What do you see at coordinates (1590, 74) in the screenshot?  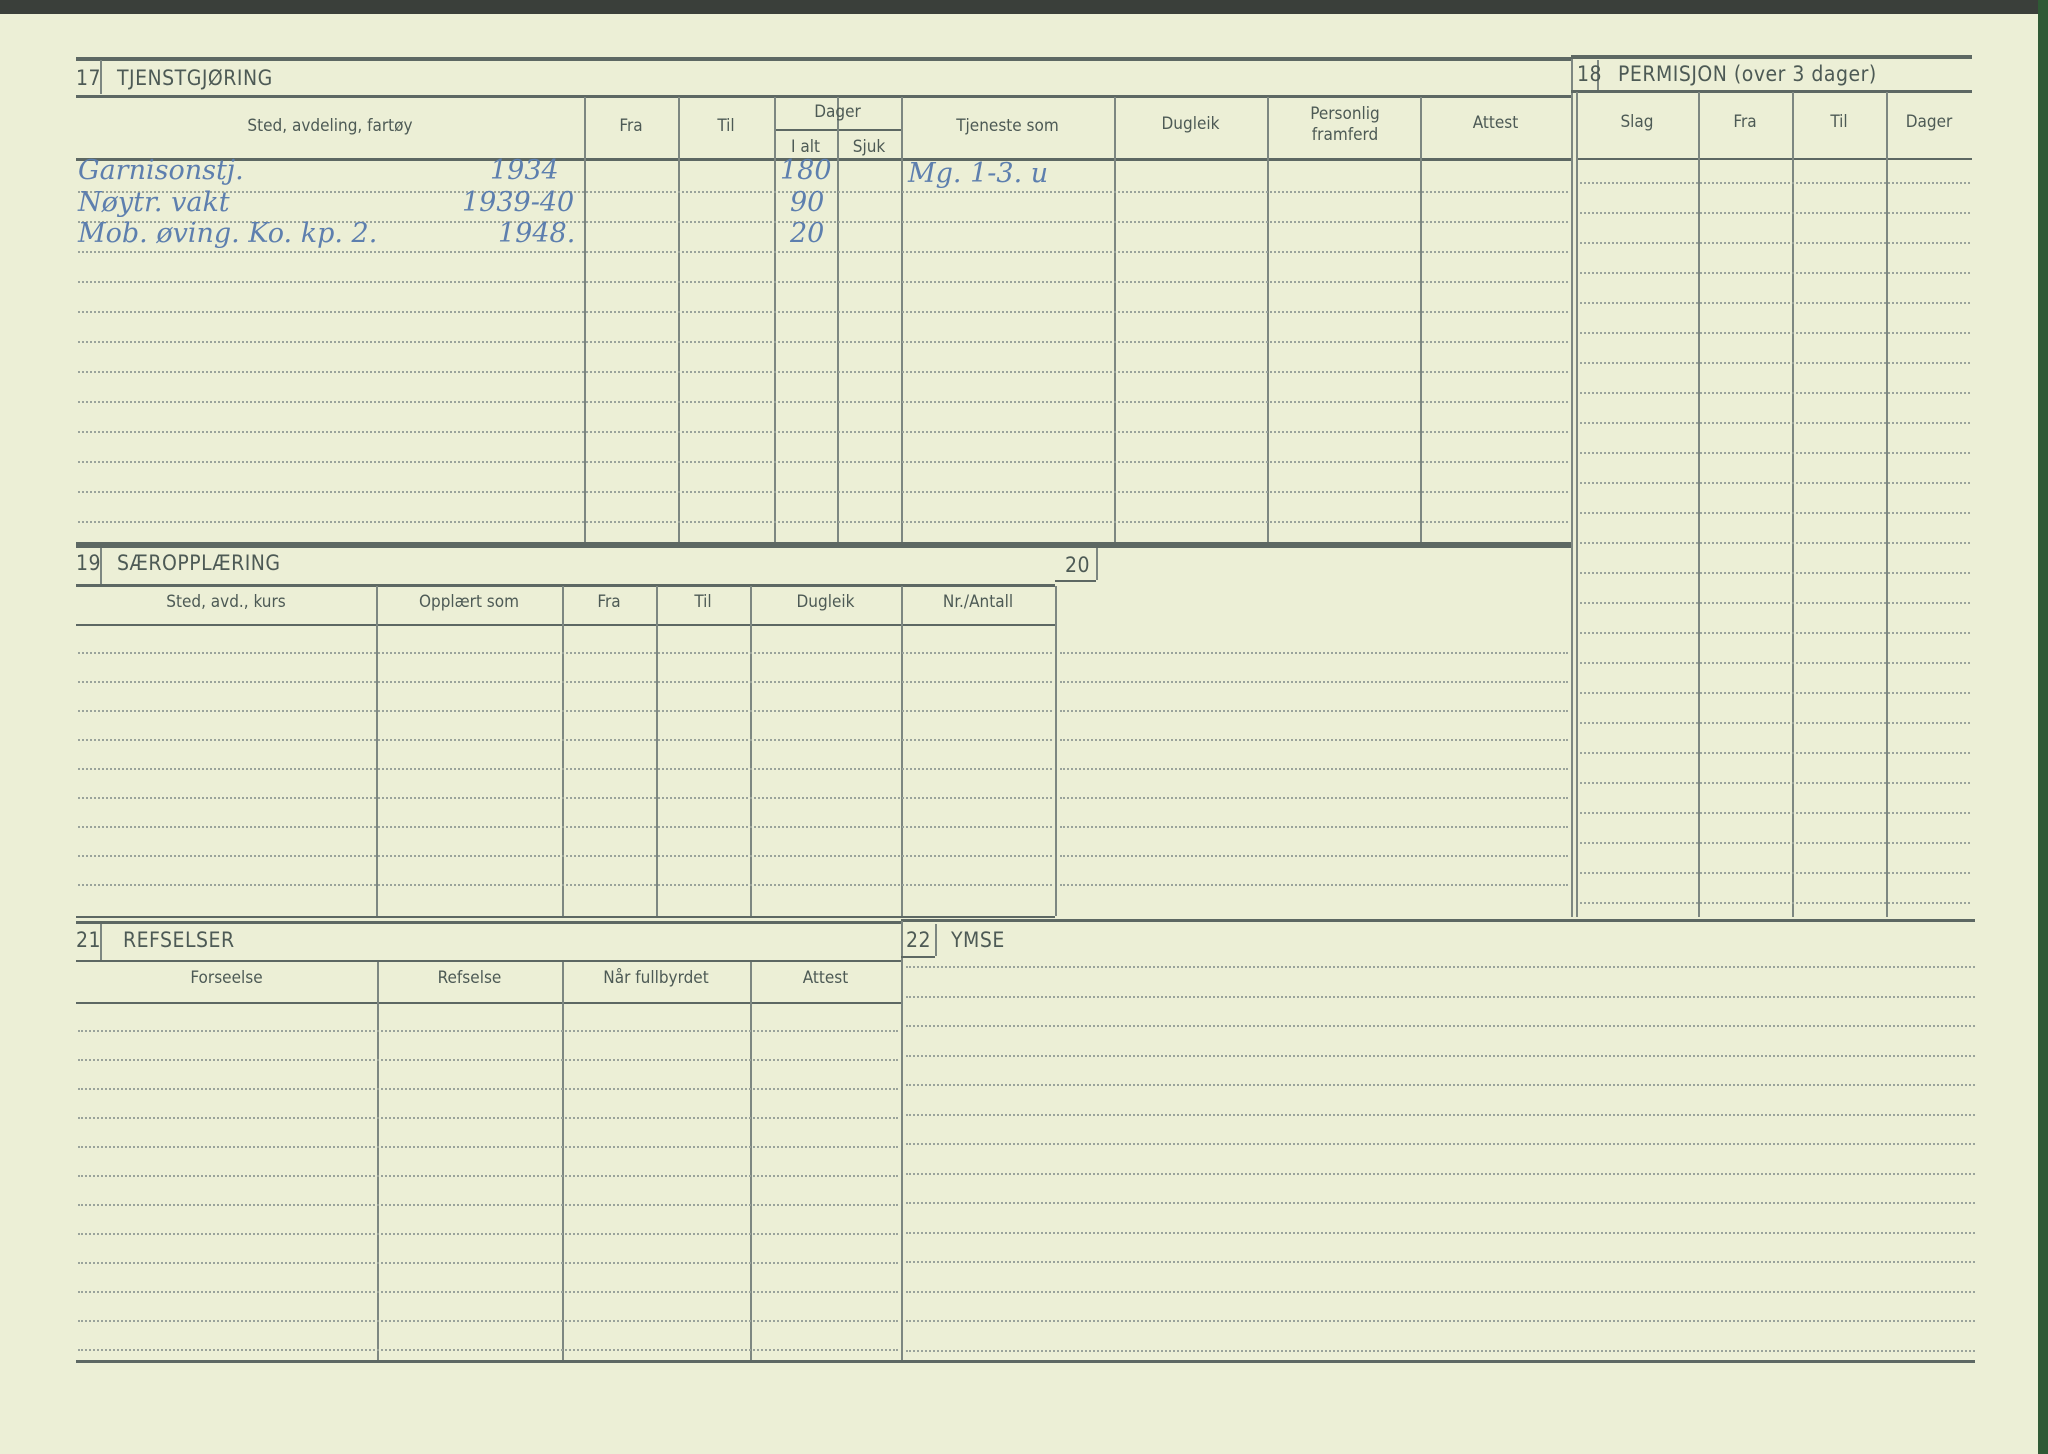 I see `section-18-number: 18` at bounding box center [1590, 74].